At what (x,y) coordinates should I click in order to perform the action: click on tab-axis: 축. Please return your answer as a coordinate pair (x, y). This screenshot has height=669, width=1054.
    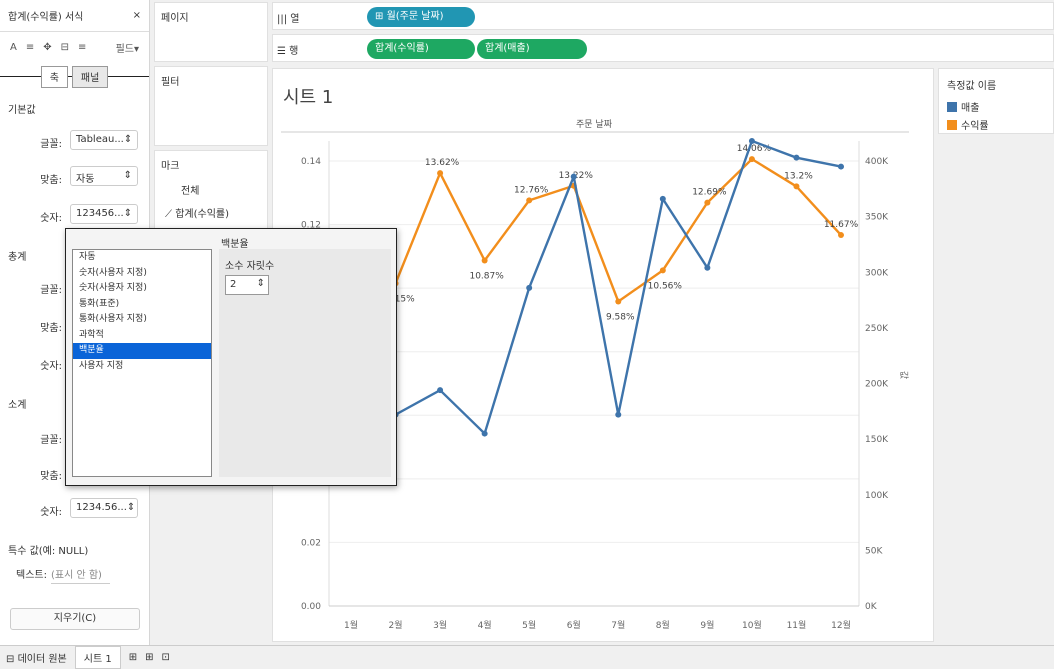
    Looking at the image, I should click on (54, 77).